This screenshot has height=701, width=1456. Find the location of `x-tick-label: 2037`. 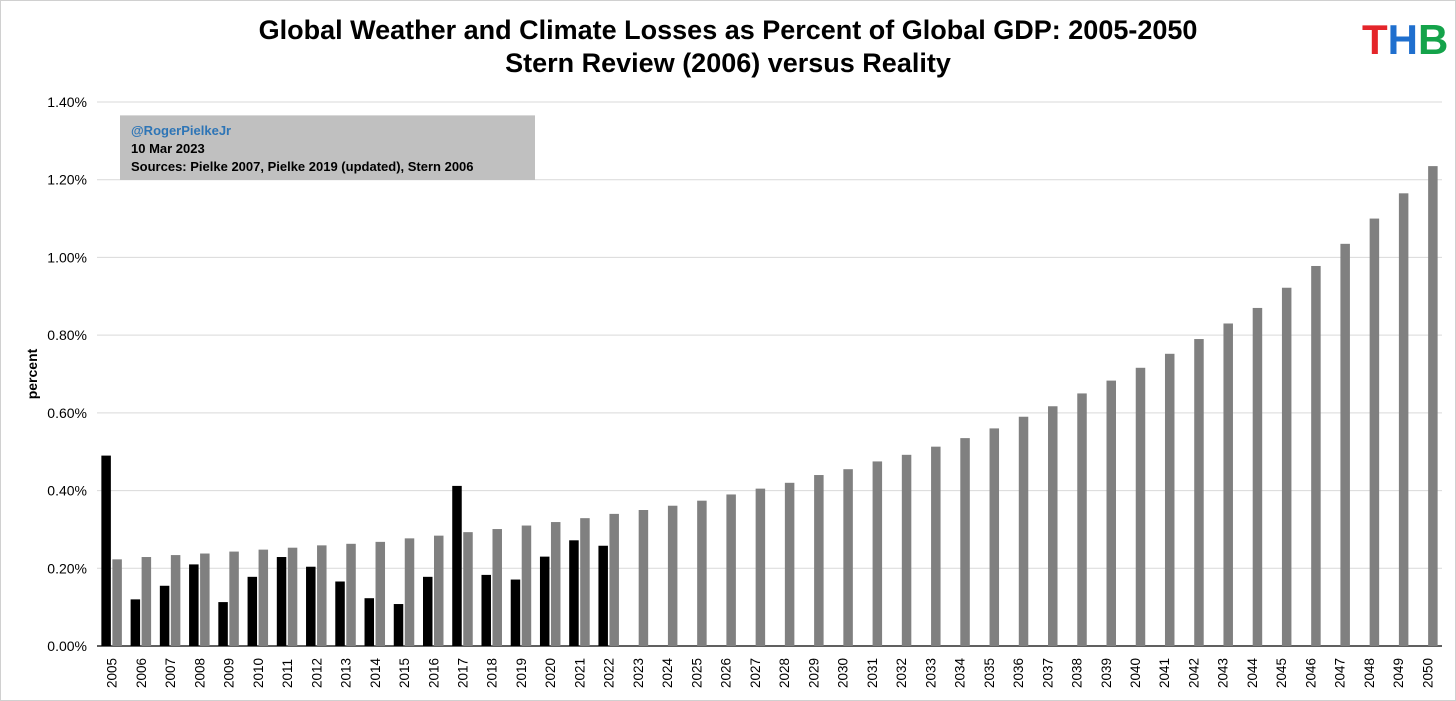

x-tick-label: 2037 is located at coordinates (1047, 673).